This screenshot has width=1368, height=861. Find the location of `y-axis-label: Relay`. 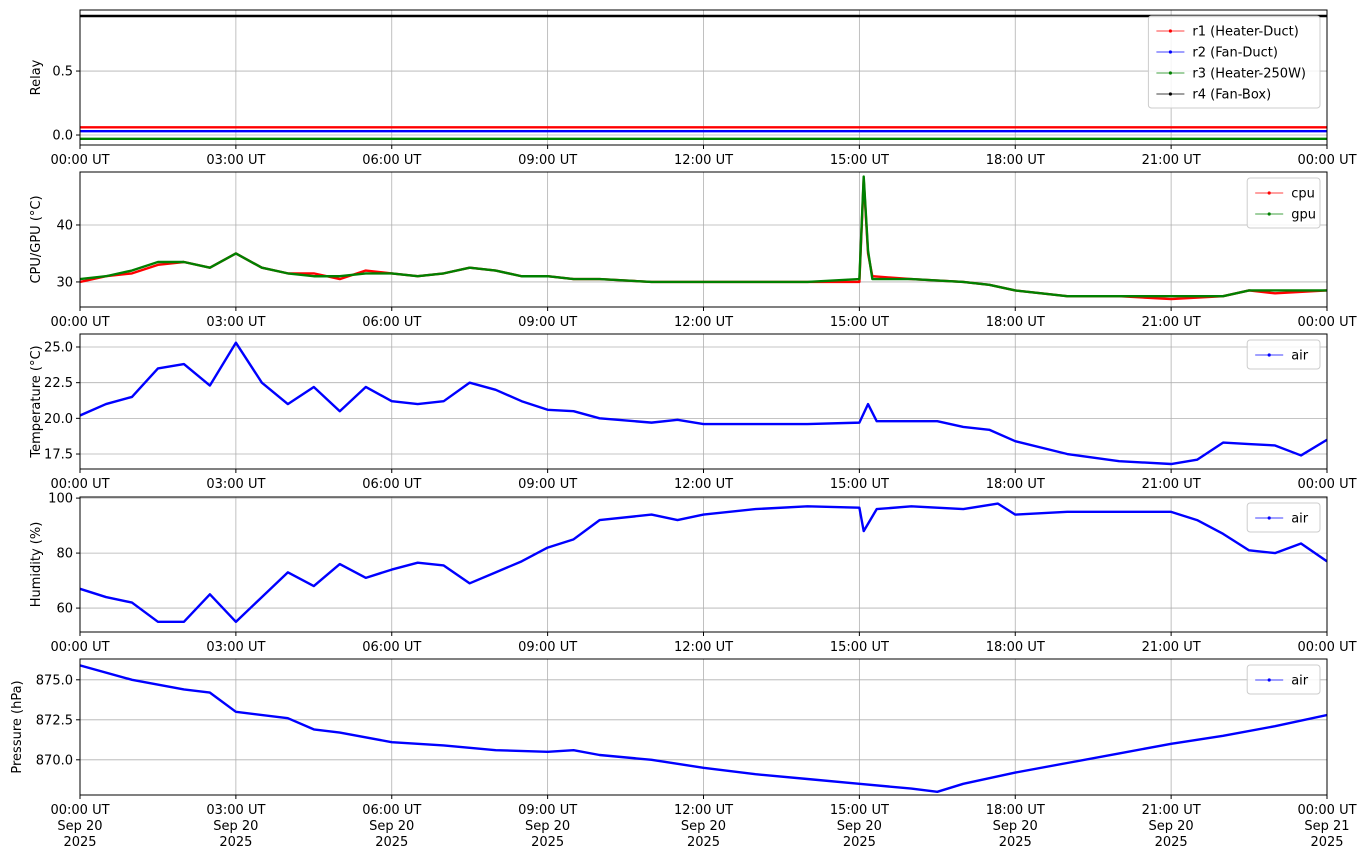

y-axis-label: Relay is located at coordinates (36, 77).